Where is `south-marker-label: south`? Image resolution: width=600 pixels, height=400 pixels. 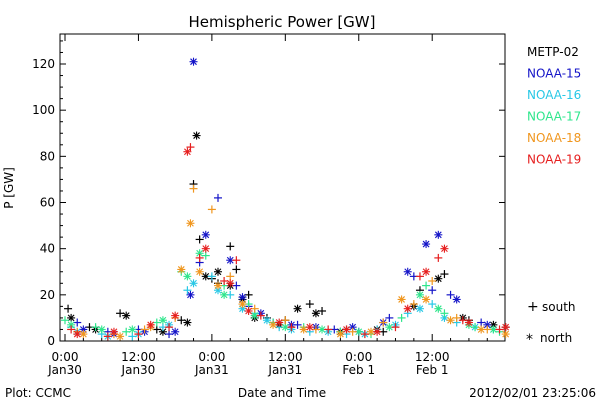 south-marker-label: south is located at coordinates (559, 307).